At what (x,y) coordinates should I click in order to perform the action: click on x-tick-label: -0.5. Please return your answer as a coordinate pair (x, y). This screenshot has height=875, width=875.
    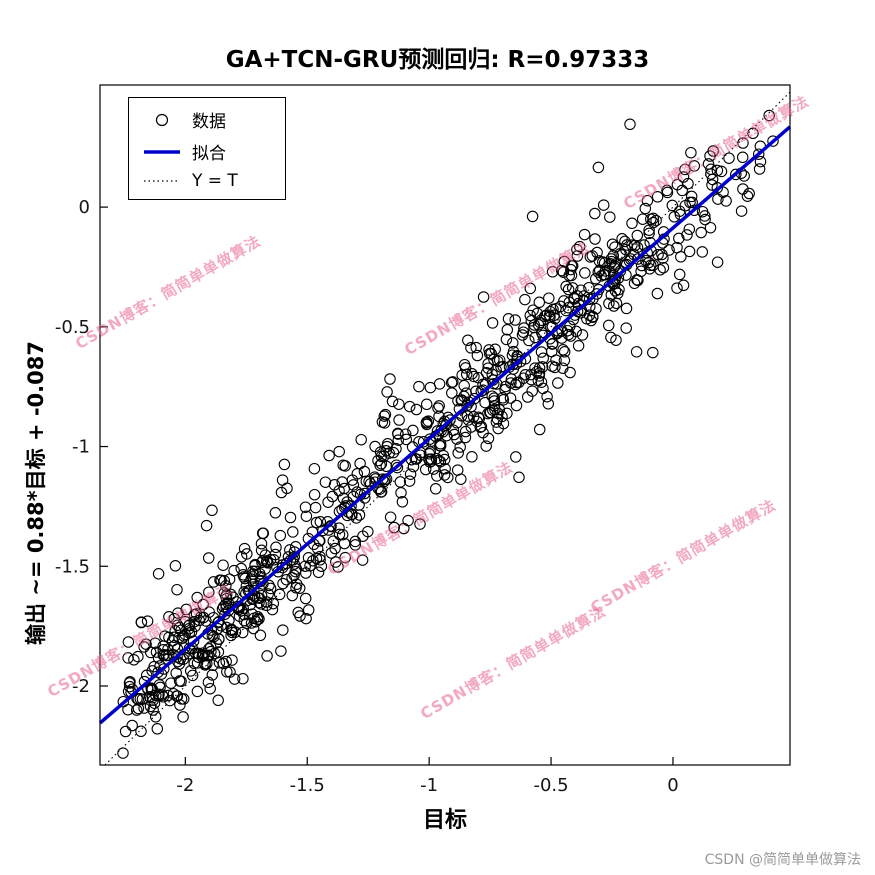
    Looking at the image, I should click on (550, 785).